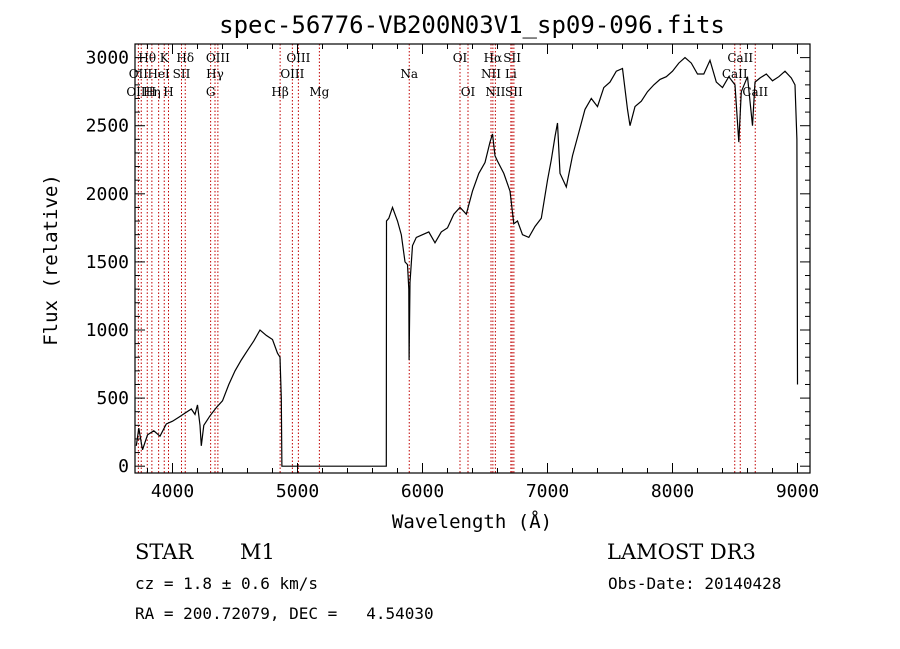 The image size is (900, 649). Describe the element at coordinates (185, 58) in the screenshot. I see `emission-line-label: Hδ` at that location.